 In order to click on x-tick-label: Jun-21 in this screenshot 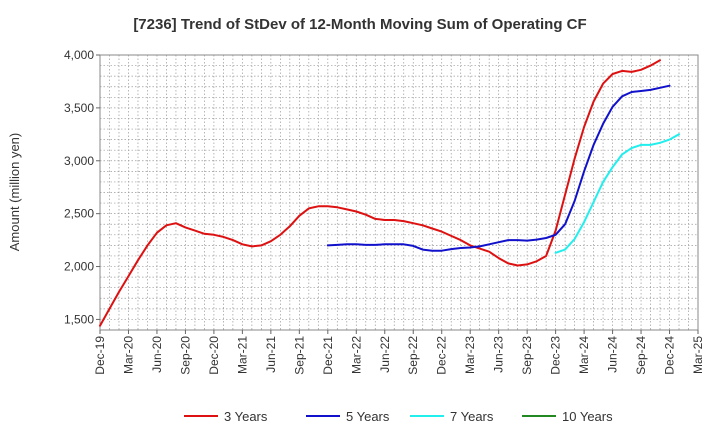, I will do `click(271, 354)`.